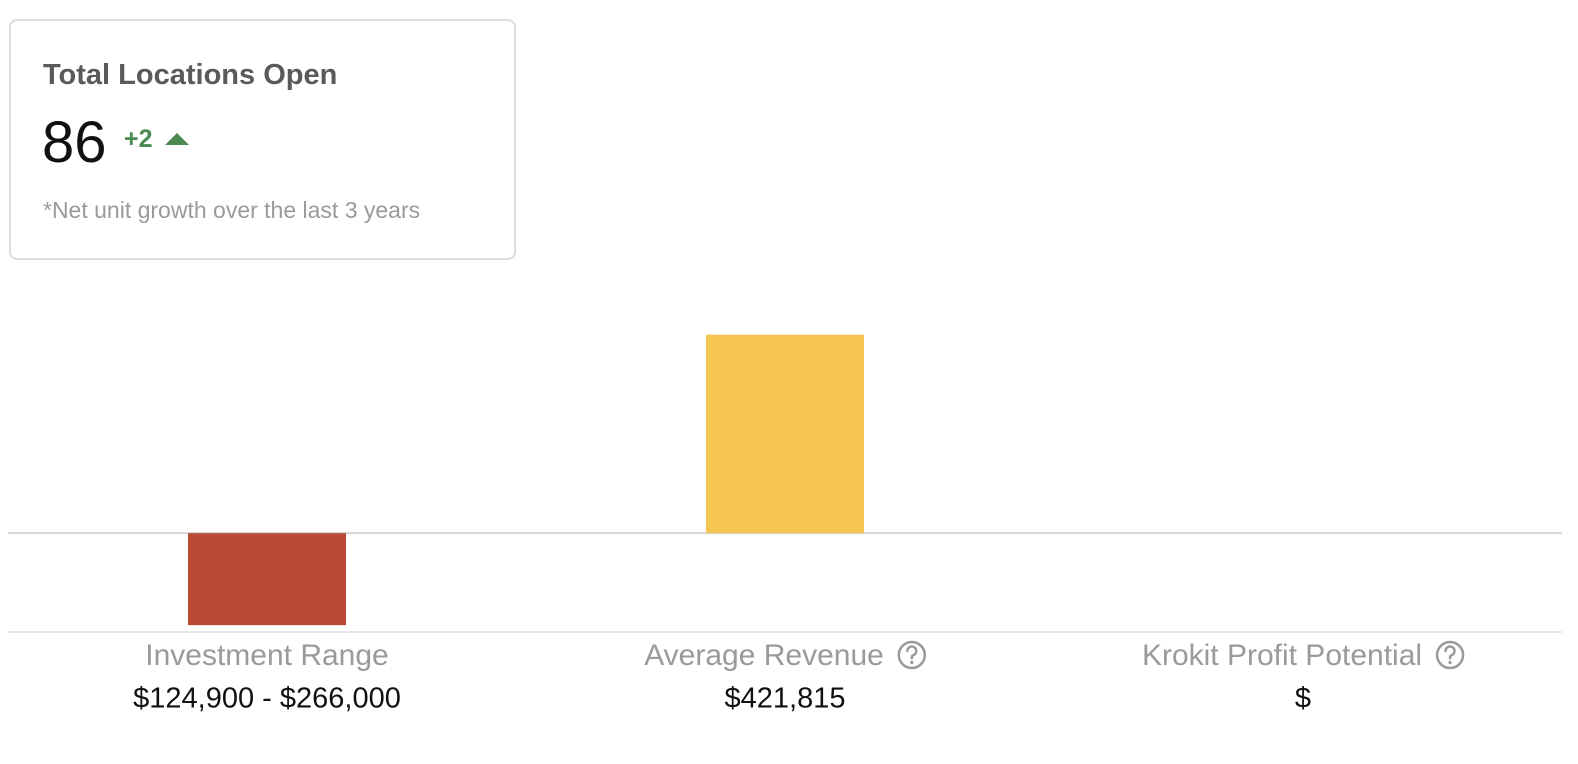  What do you see at coordinates (267, 699) in the screenshot?
I see `value-label: $124,900 - $266,000` at bounding box center [267, 699].